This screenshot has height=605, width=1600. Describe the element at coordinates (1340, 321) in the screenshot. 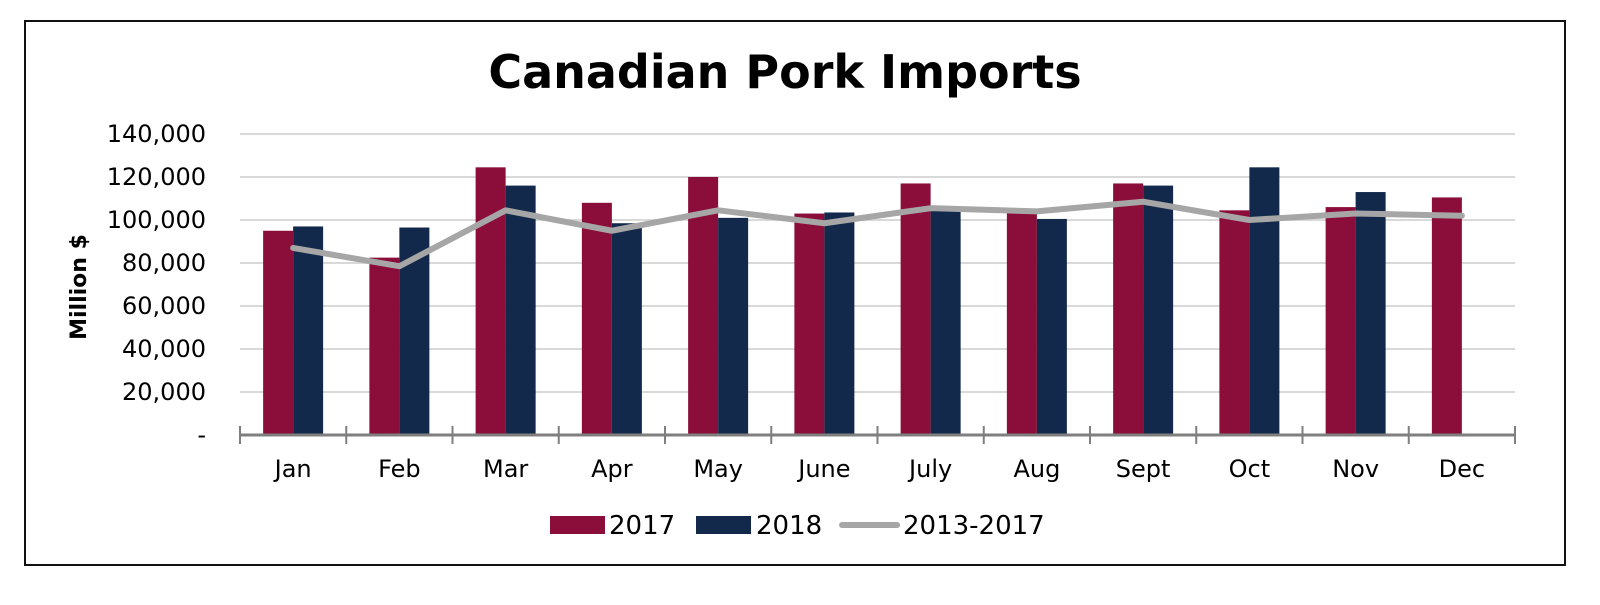

I see `bar-2017-nov` at that location.